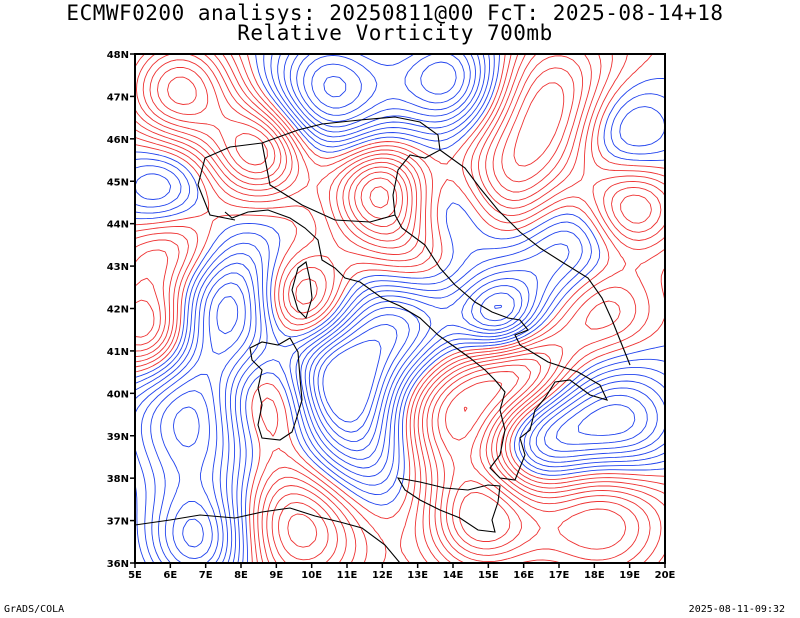 This screenshot has height=618, width=800. What do you see at coordinates (559, 575) in the screenshot?
I see `lon-tick-label: 17E` at bounding box center [559, 575].